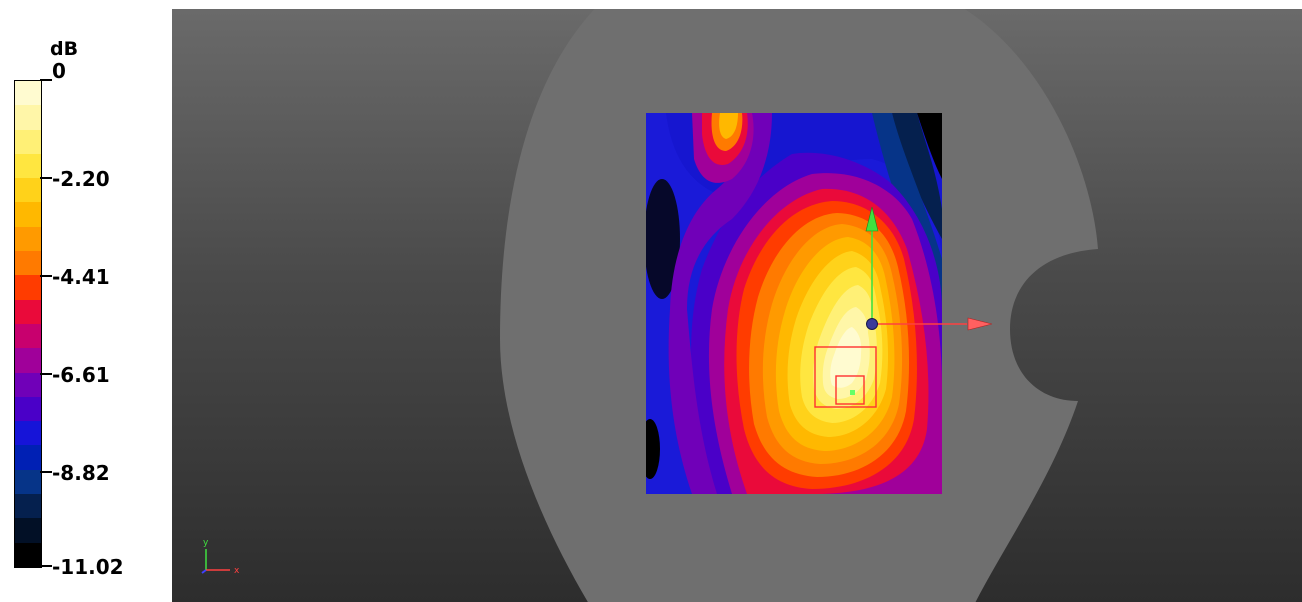 This screenshot has height=602, width=1302. Describe the element at coordinates (81, 277) in the screenshot. I see `legend-tick-label: -4.41` at that location.